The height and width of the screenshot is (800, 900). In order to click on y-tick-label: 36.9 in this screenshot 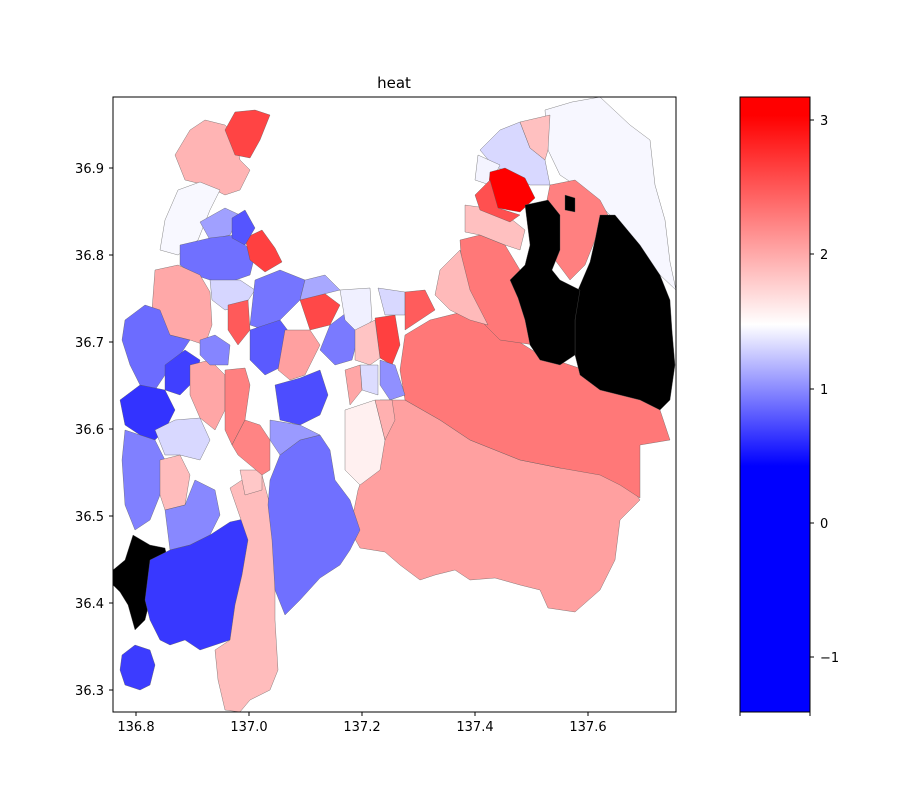, I will do `click(89, 169)`.